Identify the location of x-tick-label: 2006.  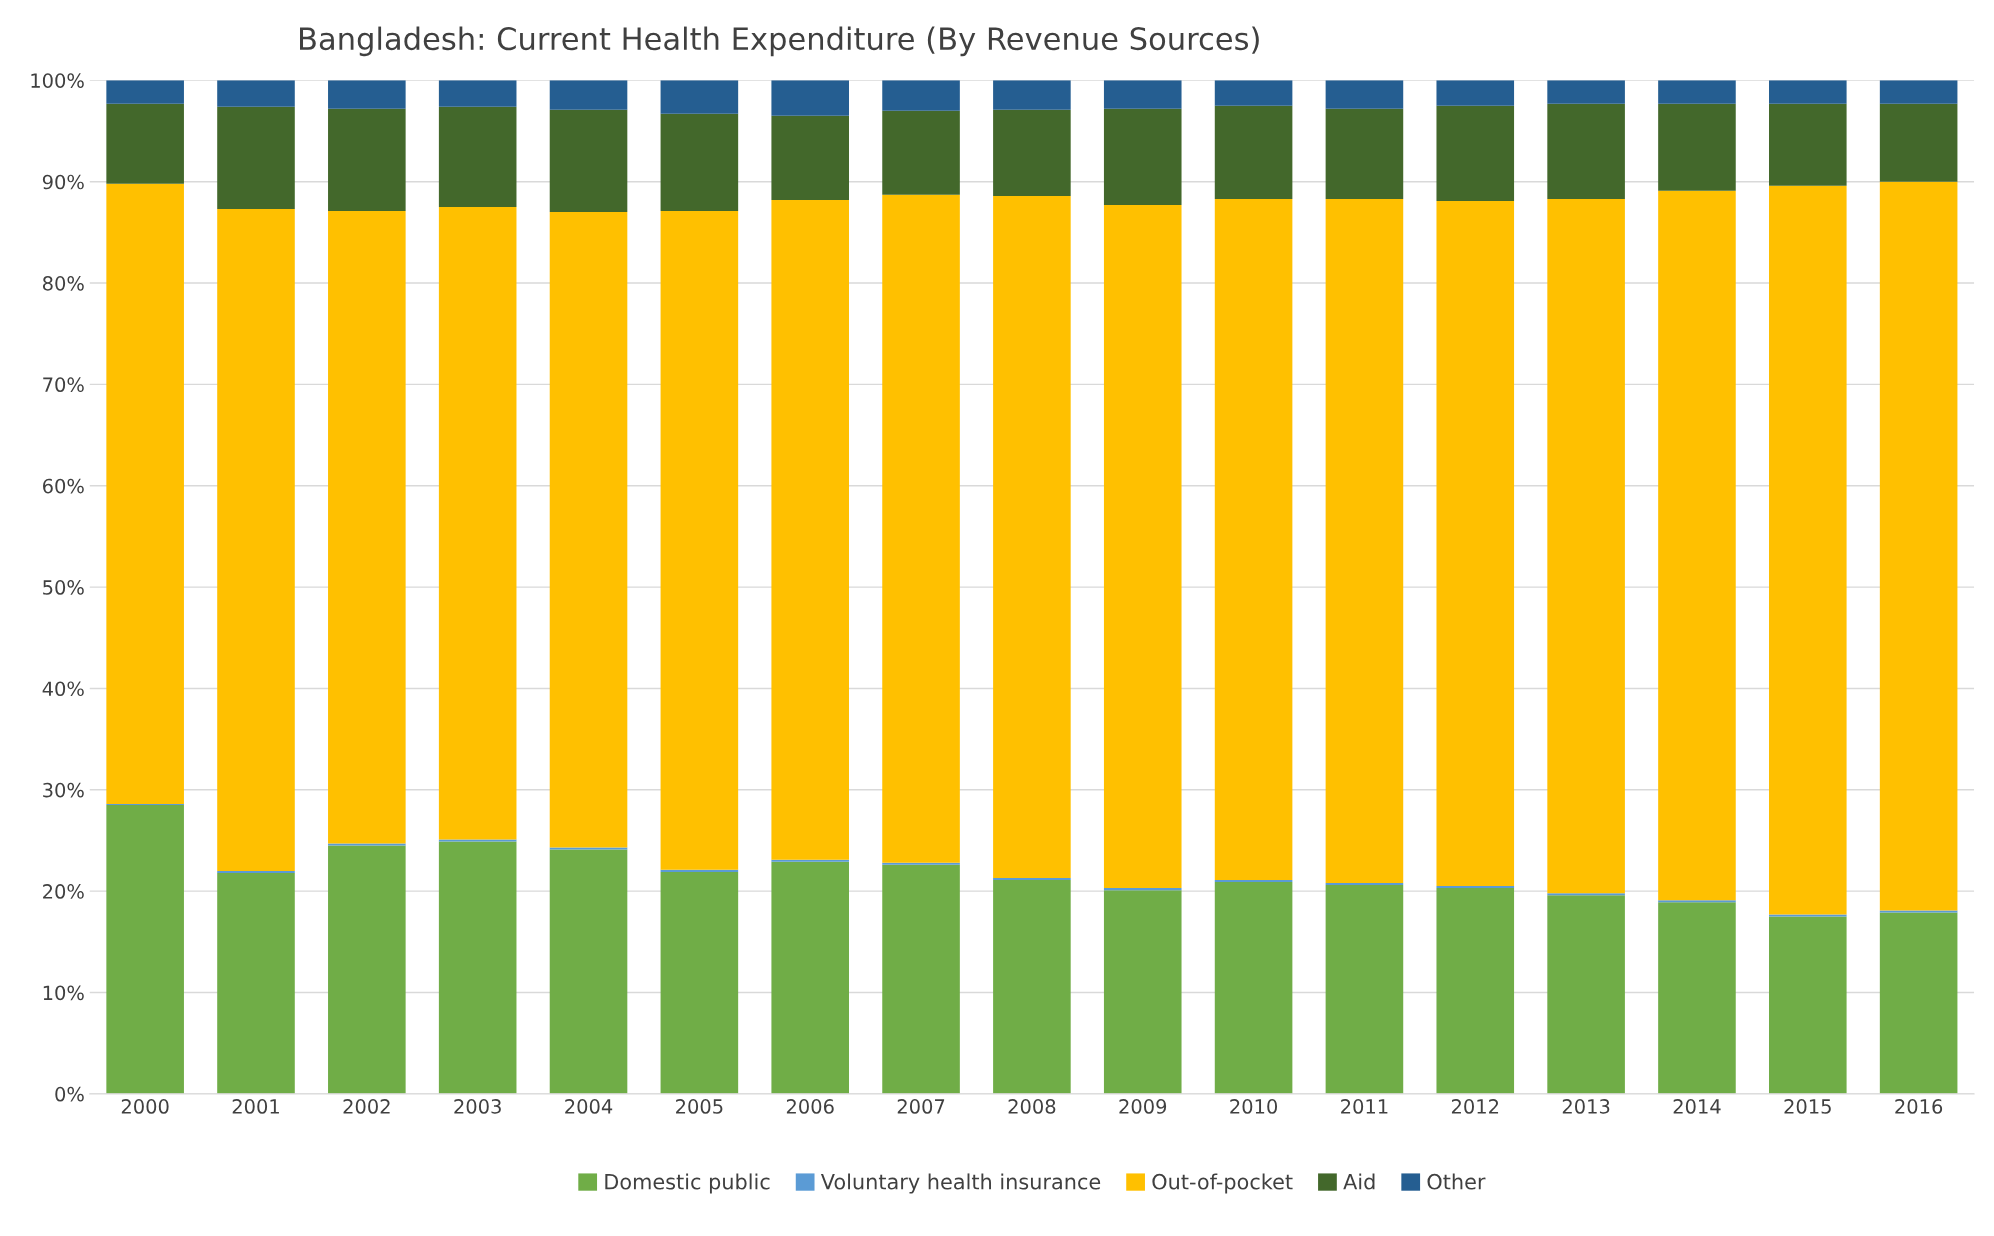
(810, 1106).